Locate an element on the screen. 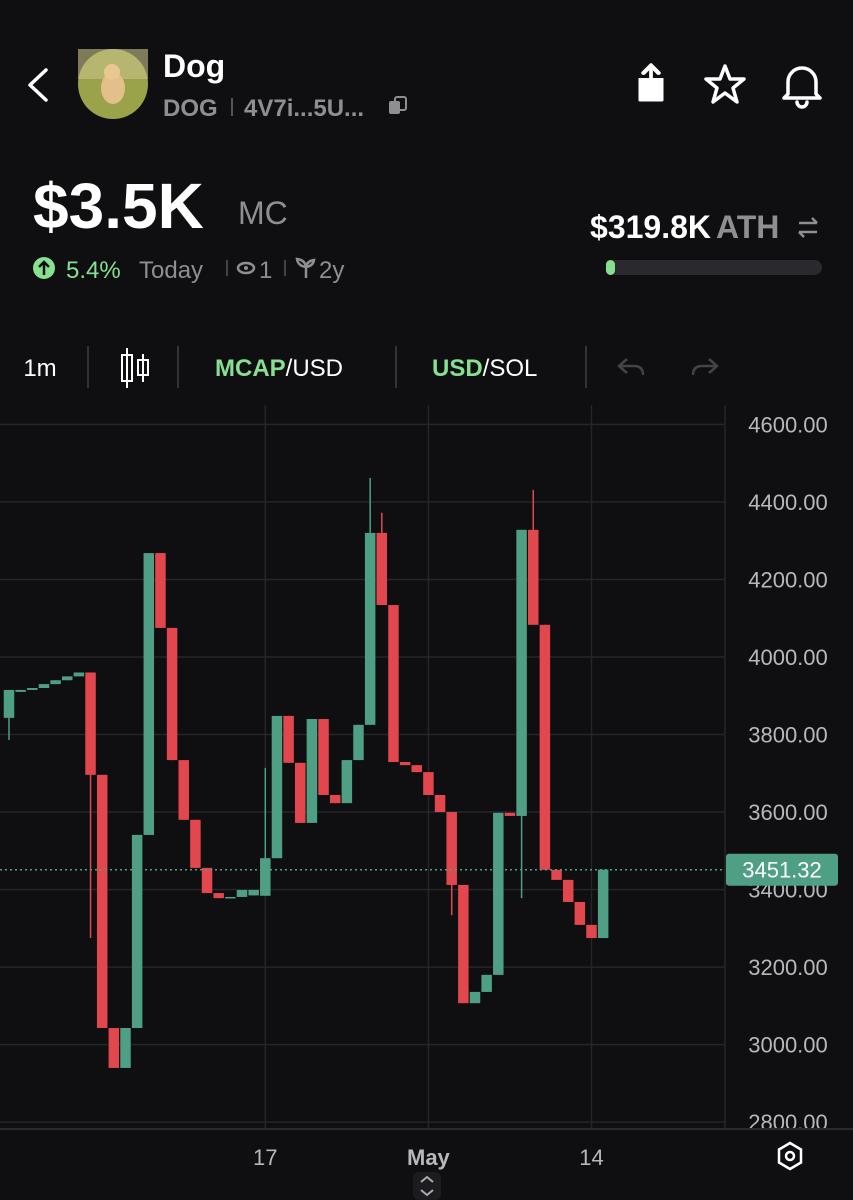 The height and width of the screenshot is (1200, 853). ath-unit: ATH is located at coordinates (747, 227).